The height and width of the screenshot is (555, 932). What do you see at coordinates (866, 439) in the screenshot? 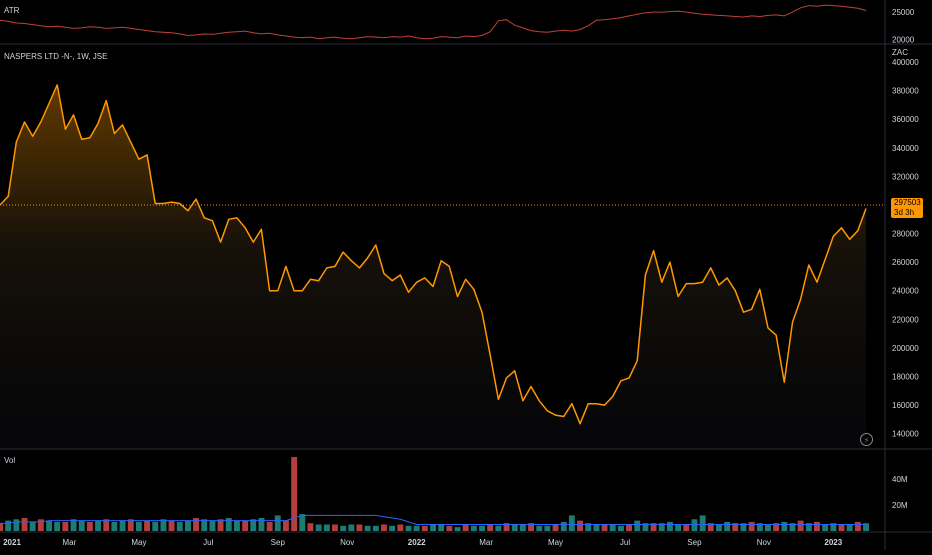
I see `lightning-icon: ⚡` at bounding box center [866, 439].